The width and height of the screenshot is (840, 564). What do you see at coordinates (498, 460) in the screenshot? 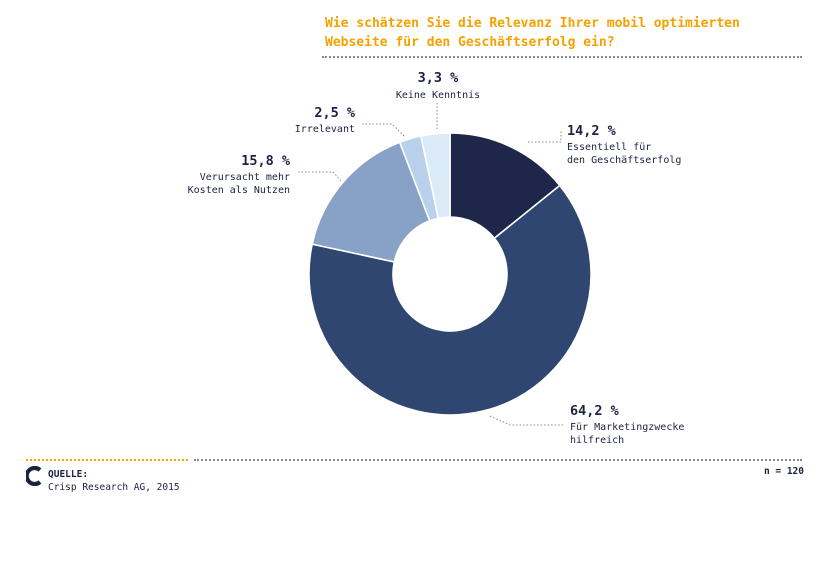
I see `bottom-divider` at bounding box center [498, 460].